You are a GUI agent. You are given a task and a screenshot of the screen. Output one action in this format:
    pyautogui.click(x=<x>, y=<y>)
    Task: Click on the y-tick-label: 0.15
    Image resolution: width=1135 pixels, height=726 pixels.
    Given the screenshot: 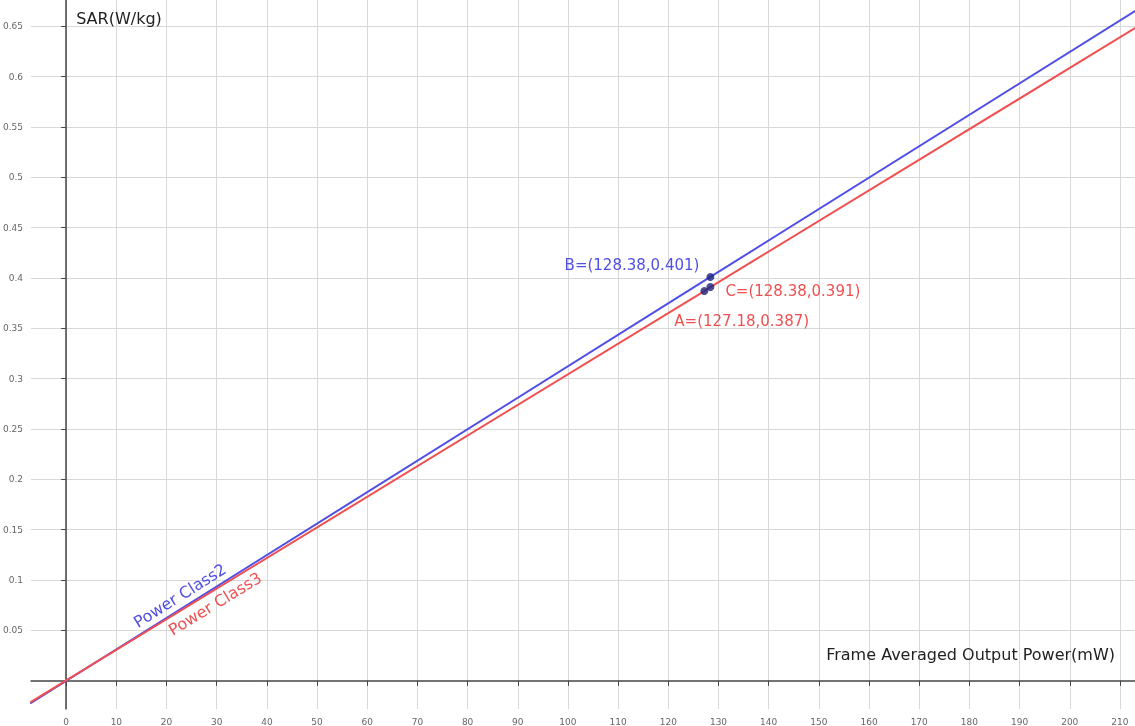 What is the action you would take?
    pyautogui.click(x=13, y=529)
    